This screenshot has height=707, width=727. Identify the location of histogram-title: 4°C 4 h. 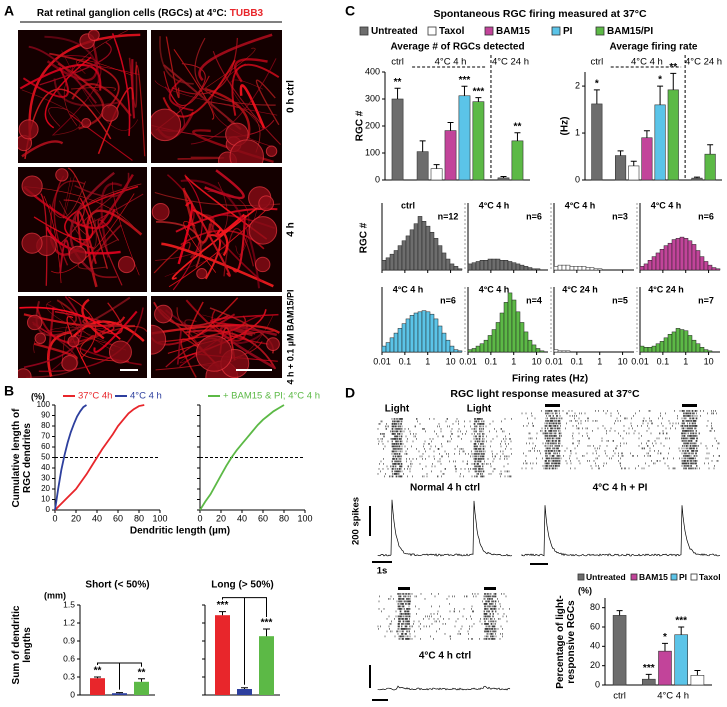
(580, 205).